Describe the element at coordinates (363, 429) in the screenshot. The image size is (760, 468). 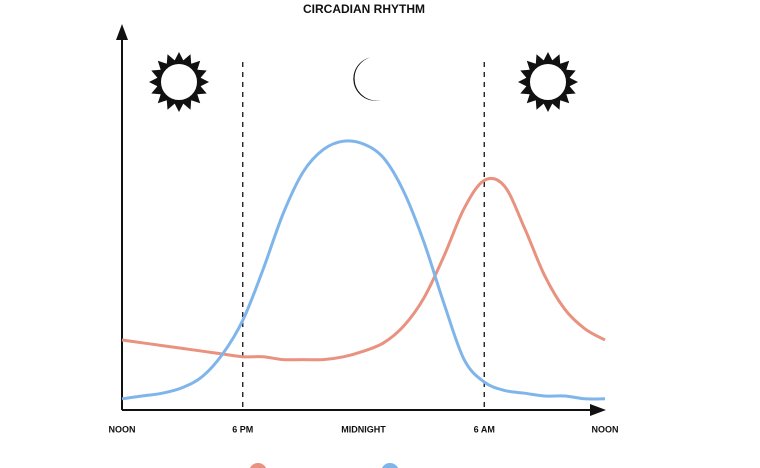
I see `x-tick-label: MIDNIGHT` at that location.